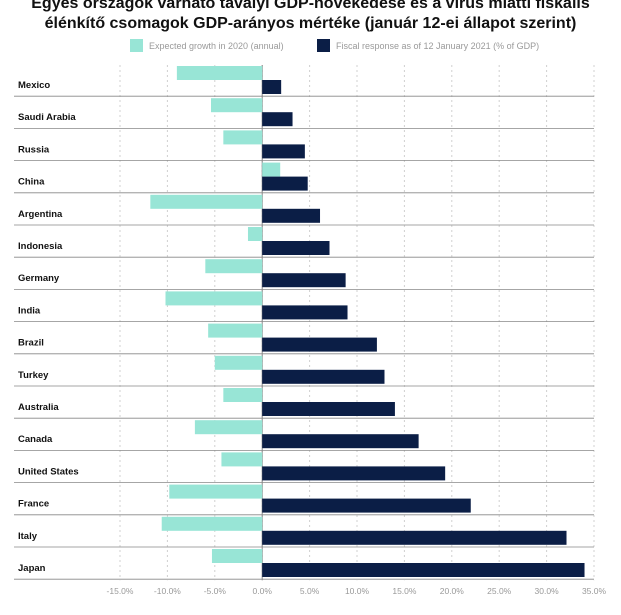 The image size is (621, 615). What do you see at coordinates (216, 491) in the screenshot?
I see `bar-growth-france` at bounding box center [216, 491].